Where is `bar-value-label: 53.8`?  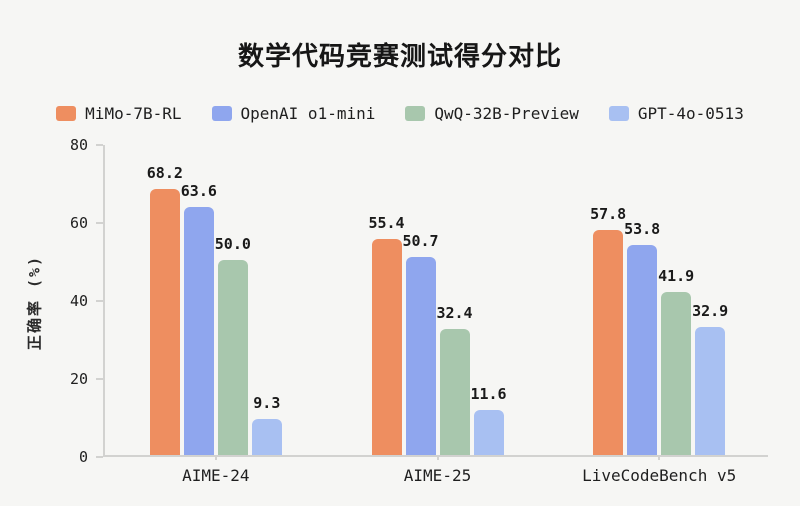
bar-value-label: 53.8 is located at coordinates (642, 229).